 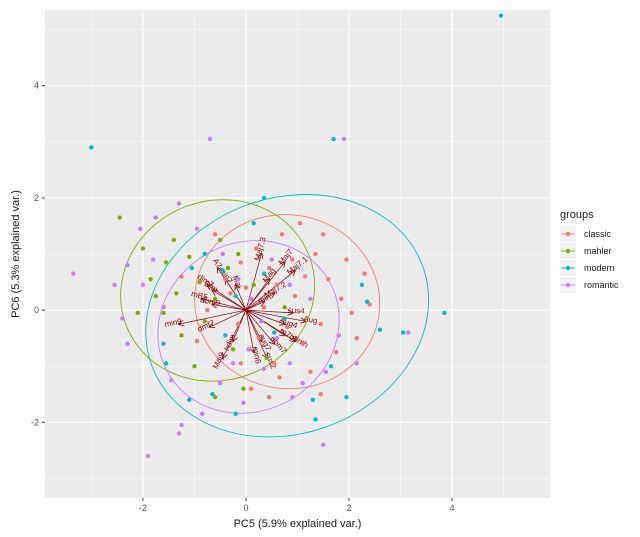 I want to click on x-axis-title: PC5 (5.9% explained var.), so click(x=298, y=524).